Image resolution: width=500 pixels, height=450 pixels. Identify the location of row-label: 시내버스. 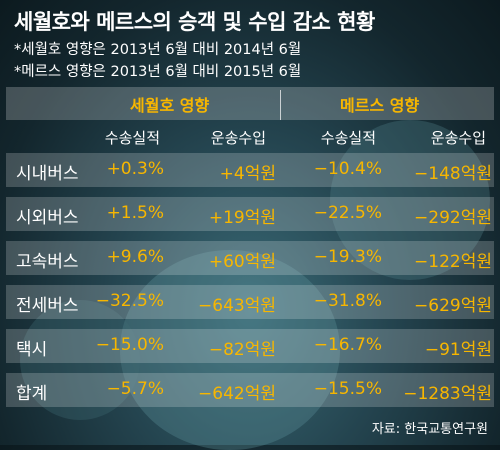
(47, 174).